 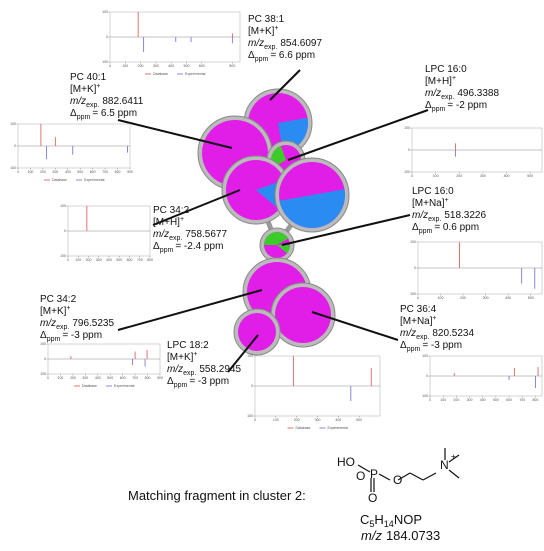 I want to click on atom-label: HO, so click(x=346, y=462).